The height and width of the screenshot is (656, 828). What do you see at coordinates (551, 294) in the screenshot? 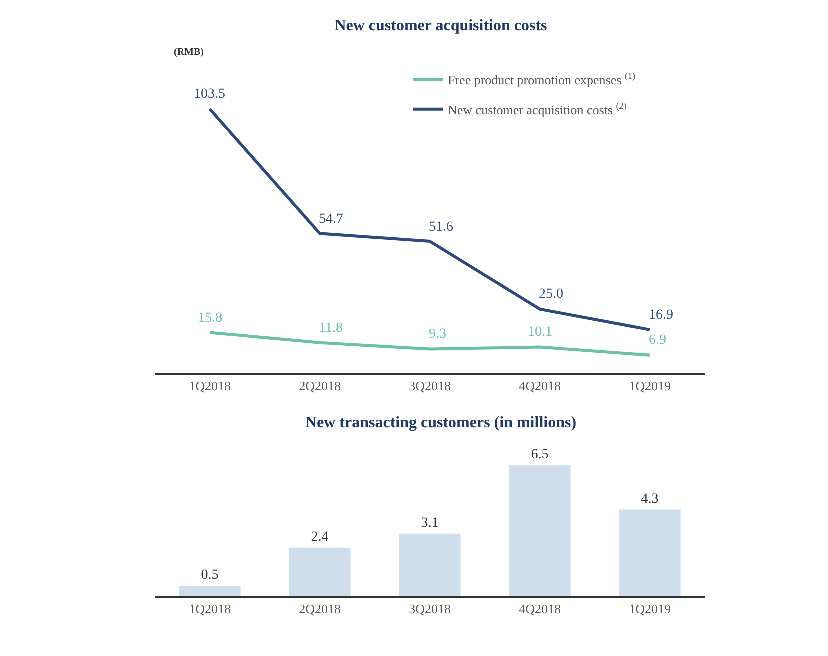
I see `data-label: 25.0` at bounding box center [551, 294].